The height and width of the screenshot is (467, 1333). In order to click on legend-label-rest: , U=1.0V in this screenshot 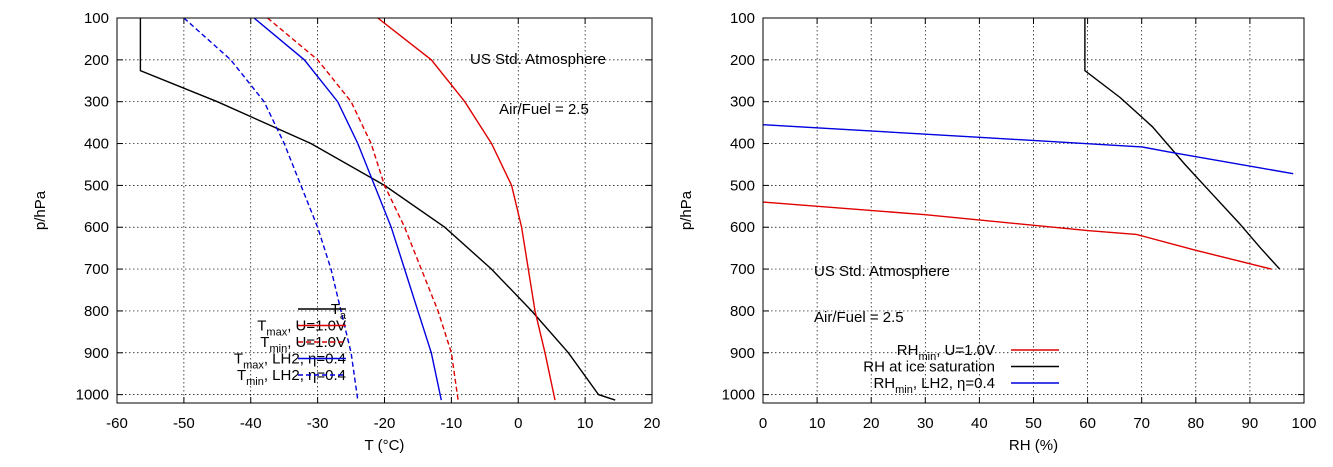, I will do `click(965, 350)`.